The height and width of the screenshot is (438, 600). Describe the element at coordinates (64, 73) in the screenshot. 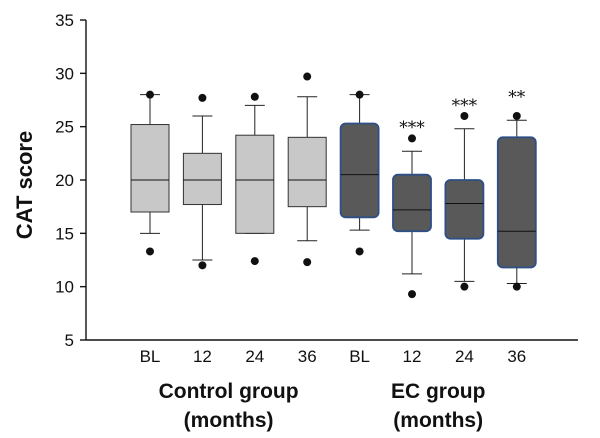

I see `y-tick-label: 30` at that location.